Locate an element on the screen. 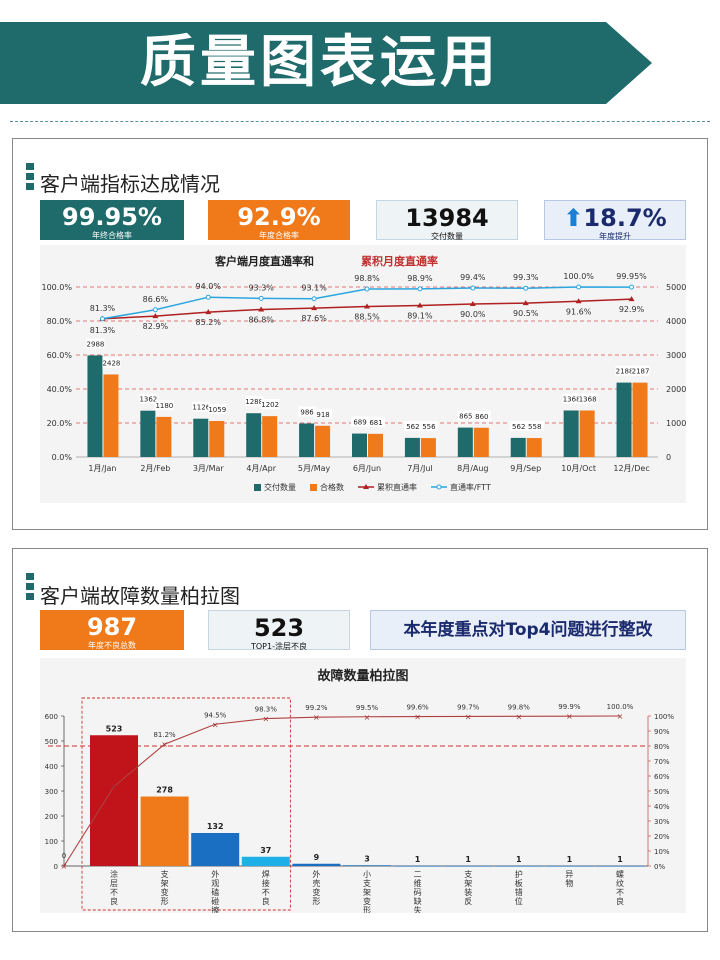 The height and width of the screenshot is (960, 720). up-arrow-icon: ⬆ is located at coordinates (573, 218).